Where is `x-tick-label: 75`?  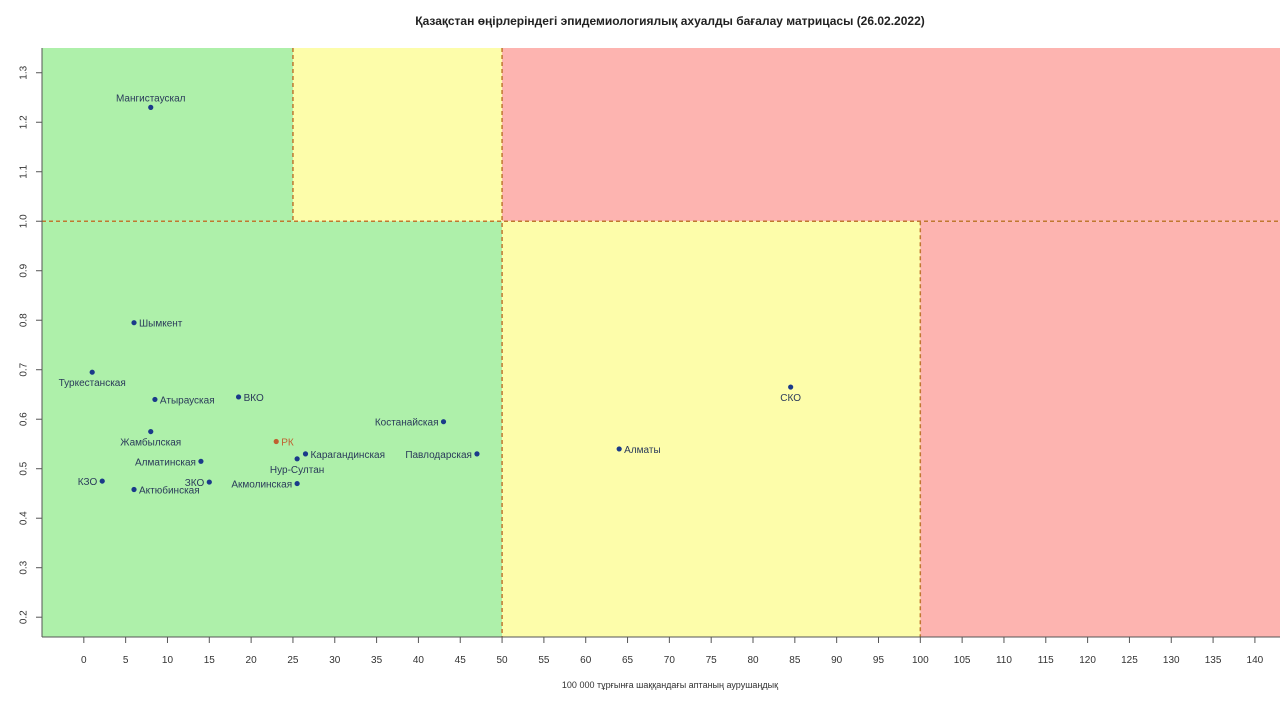
x-tick-label: 75 is located at coordinates (712, 660).